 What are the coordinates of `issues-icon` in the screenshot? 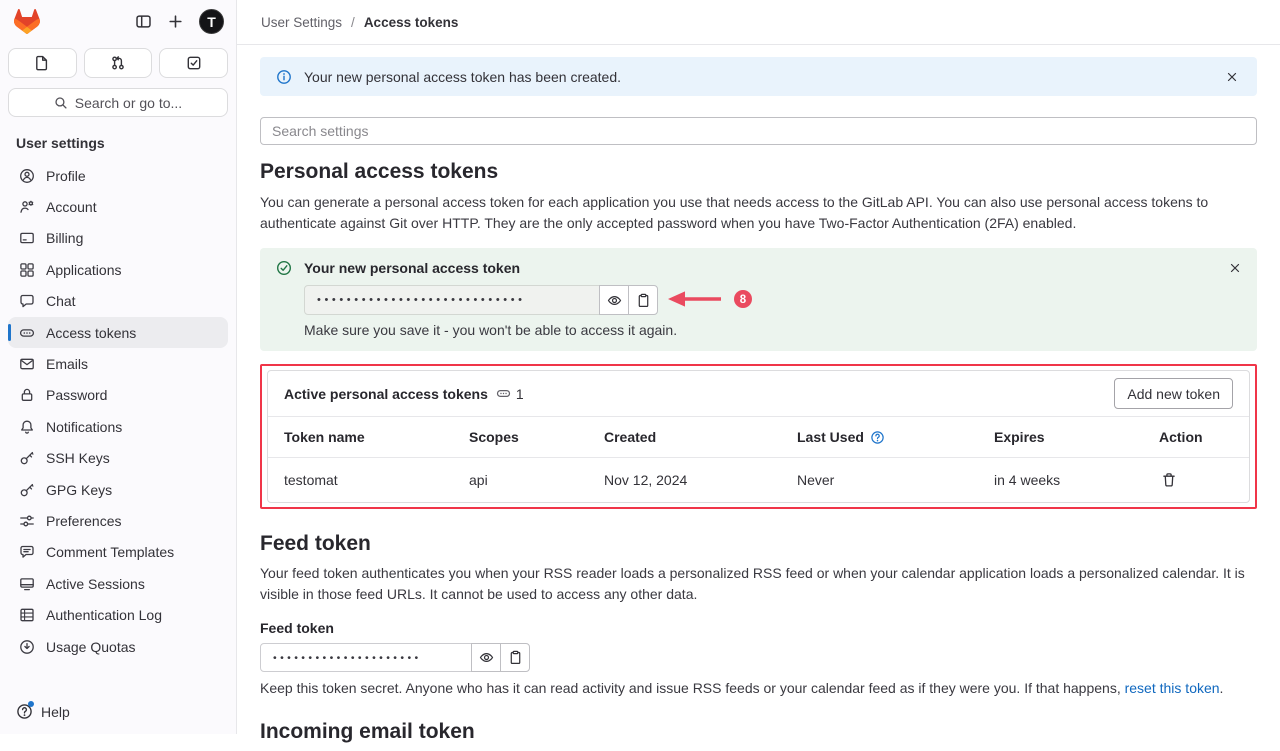 It's located at (42, 63).